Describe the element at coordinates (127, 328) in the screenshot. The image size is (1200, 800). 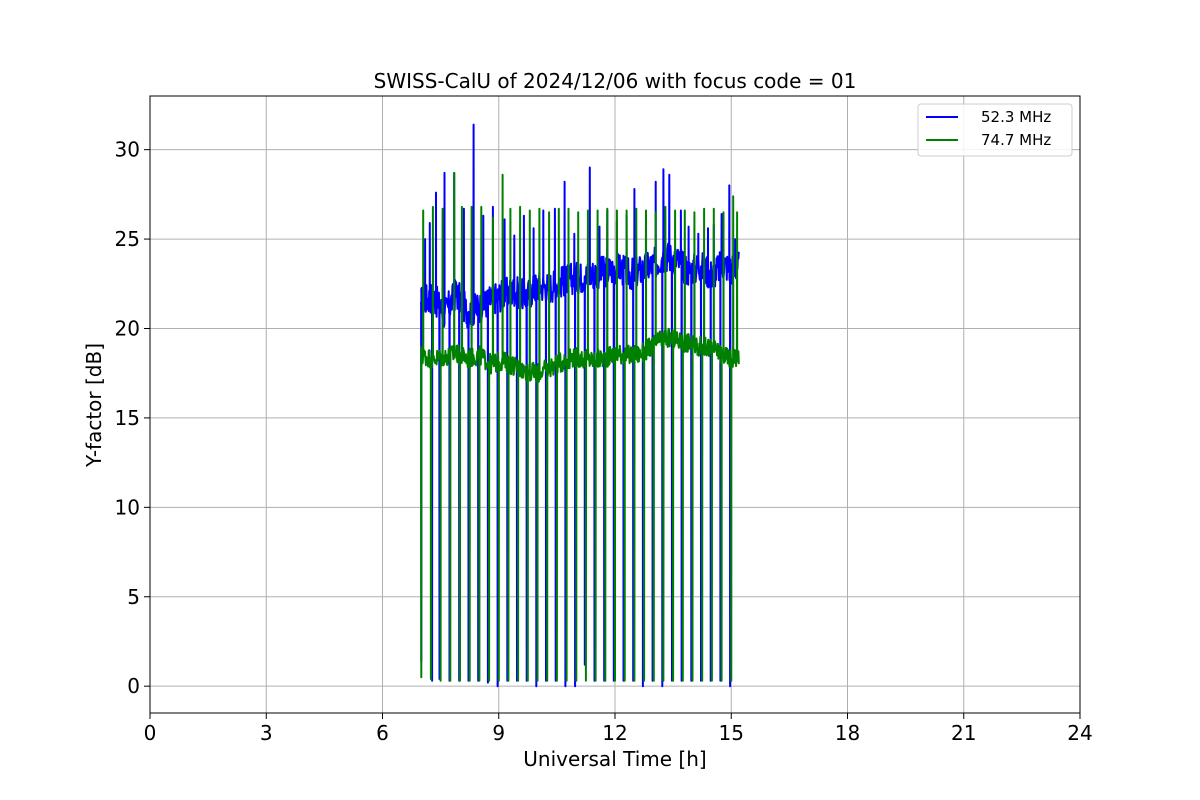
I see `y-tick-label: 20` at that location.